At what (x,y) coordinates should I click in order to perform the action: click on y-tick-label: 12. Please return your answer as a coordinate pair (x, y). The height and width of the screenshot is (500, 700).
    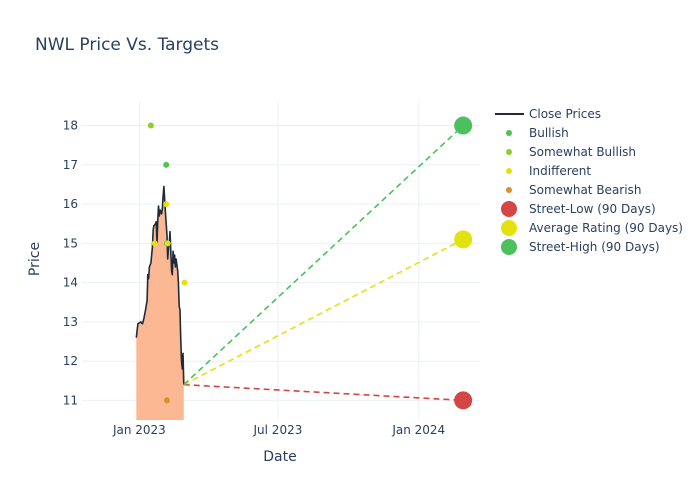
    Looking at the image, I should click on (70, 361).